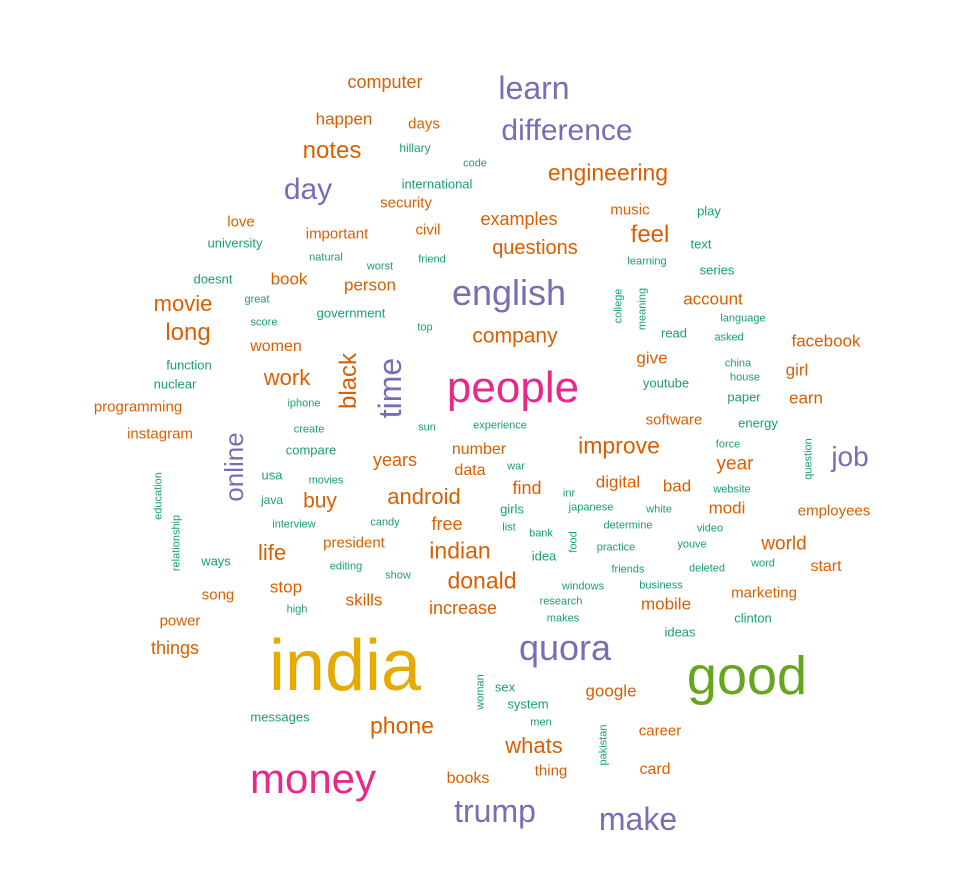 The height and width of the screenshot is (886, 969). I want to click on word-girl: girl, so click(797, 370).